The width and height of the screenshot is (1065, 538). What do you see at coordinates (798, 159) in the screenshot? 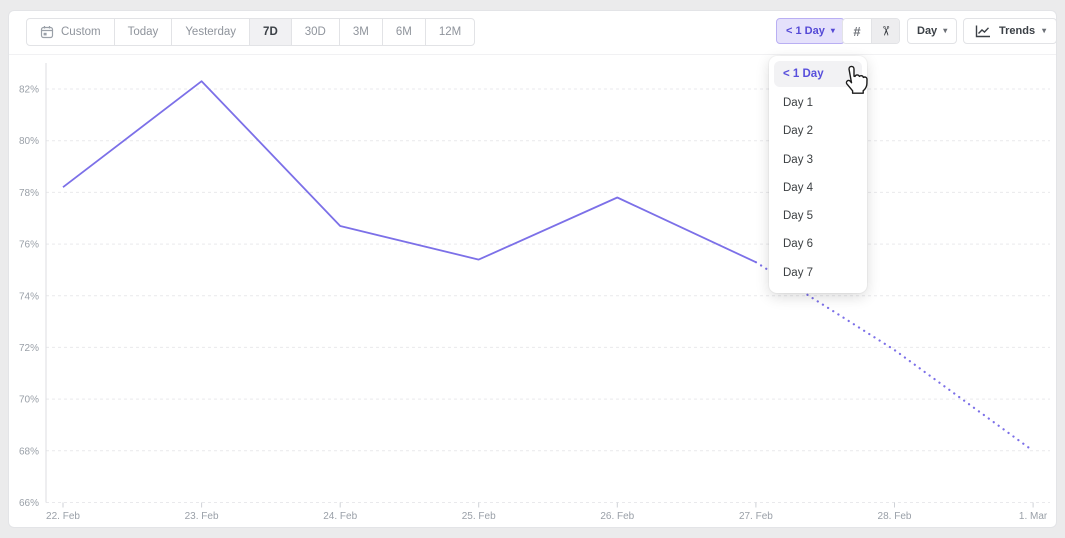
I see `menu-item-day-3: Day 3` at bounding box center [798, 159].